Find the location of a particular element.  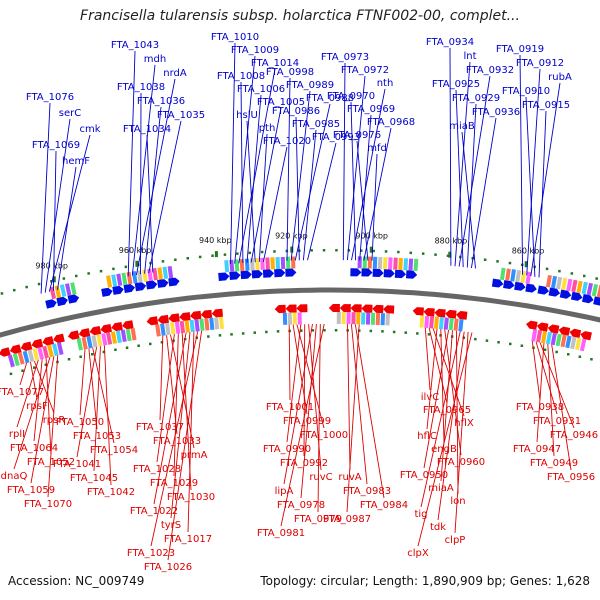

forward-gene-label: pth is located at coordinates (267, 128).